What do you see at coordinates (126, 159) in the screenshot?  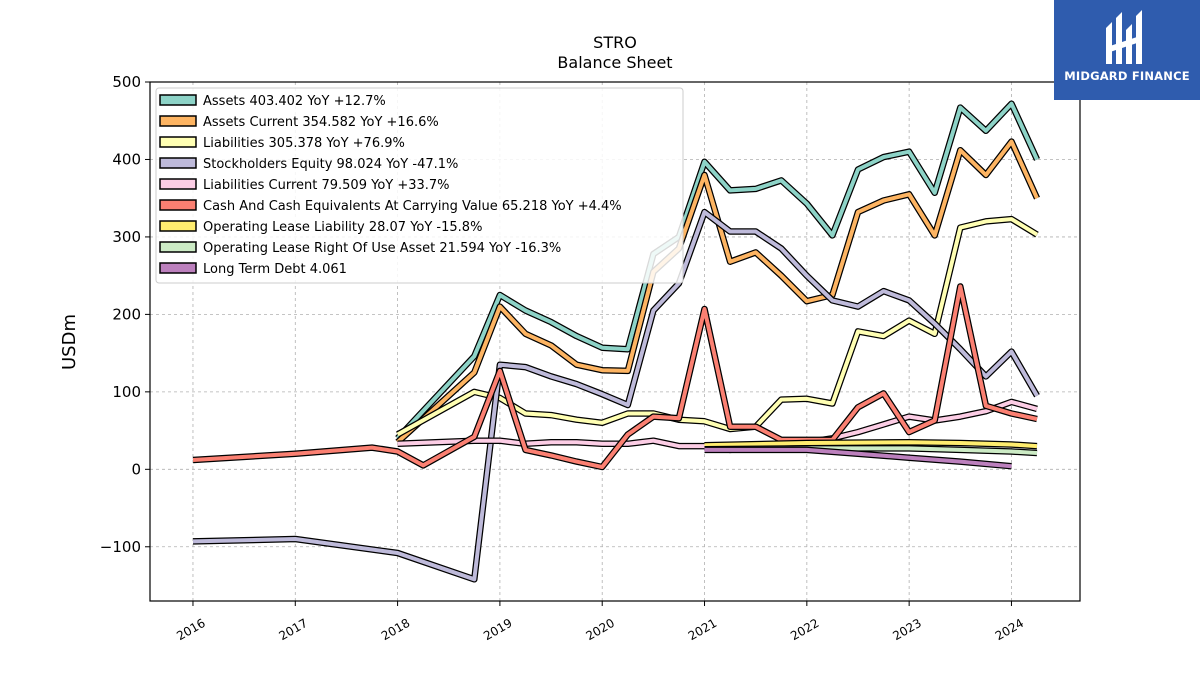 I see `y-tick-label: 400` at bounding box center [126, 159].